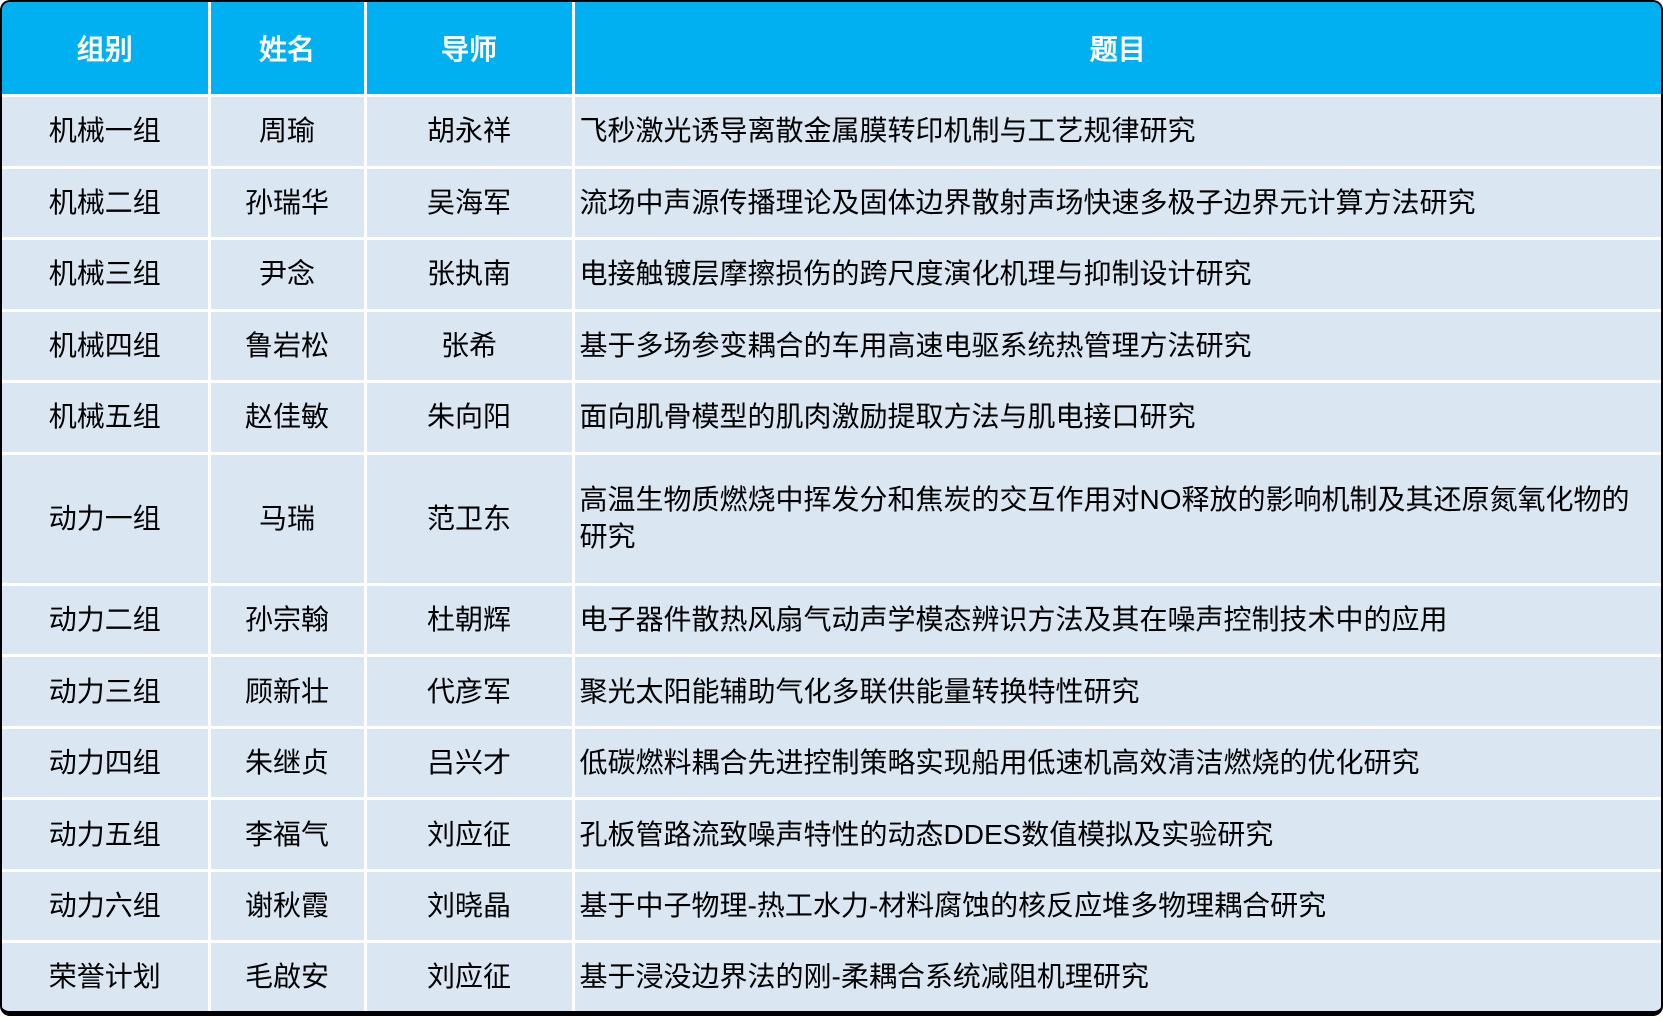 The width and height of the screenshot is (1663, 1020). Describe the element at coordinates (1116, 417) in the screenshot. I see `cell-title: 面向肌骨模型的肌肉激励提取方法与肌电接口研究` at that location.